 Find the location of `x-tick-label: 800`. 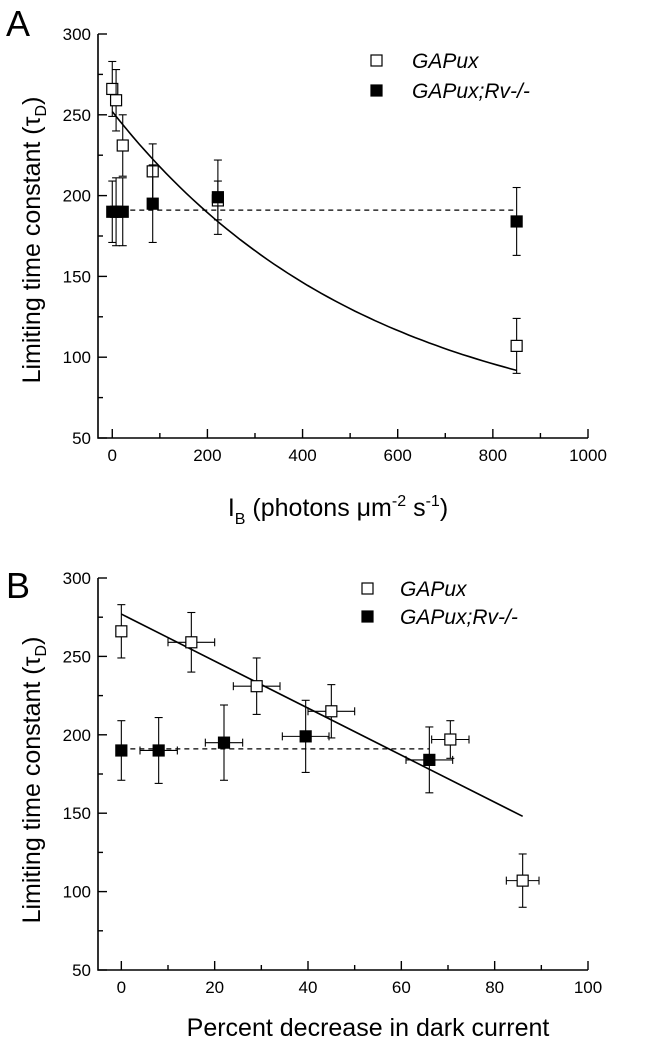

x-tick-label: 800 is located at coordinates (493, 455).